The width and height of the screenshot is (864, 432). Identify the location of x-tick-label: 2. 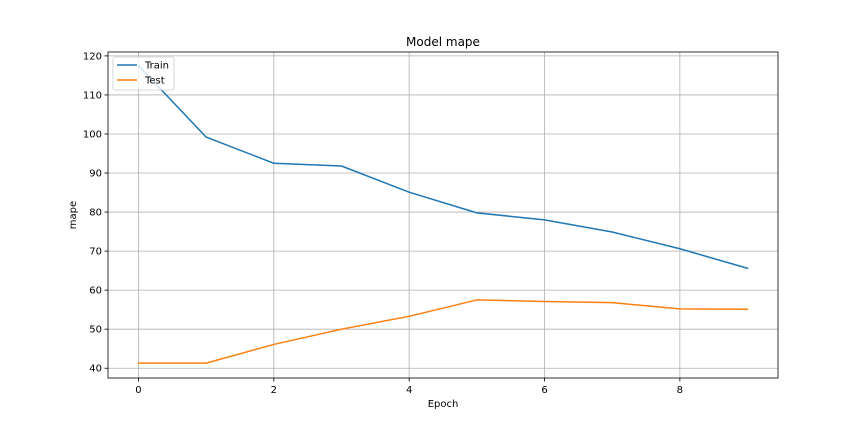
(274, 390).